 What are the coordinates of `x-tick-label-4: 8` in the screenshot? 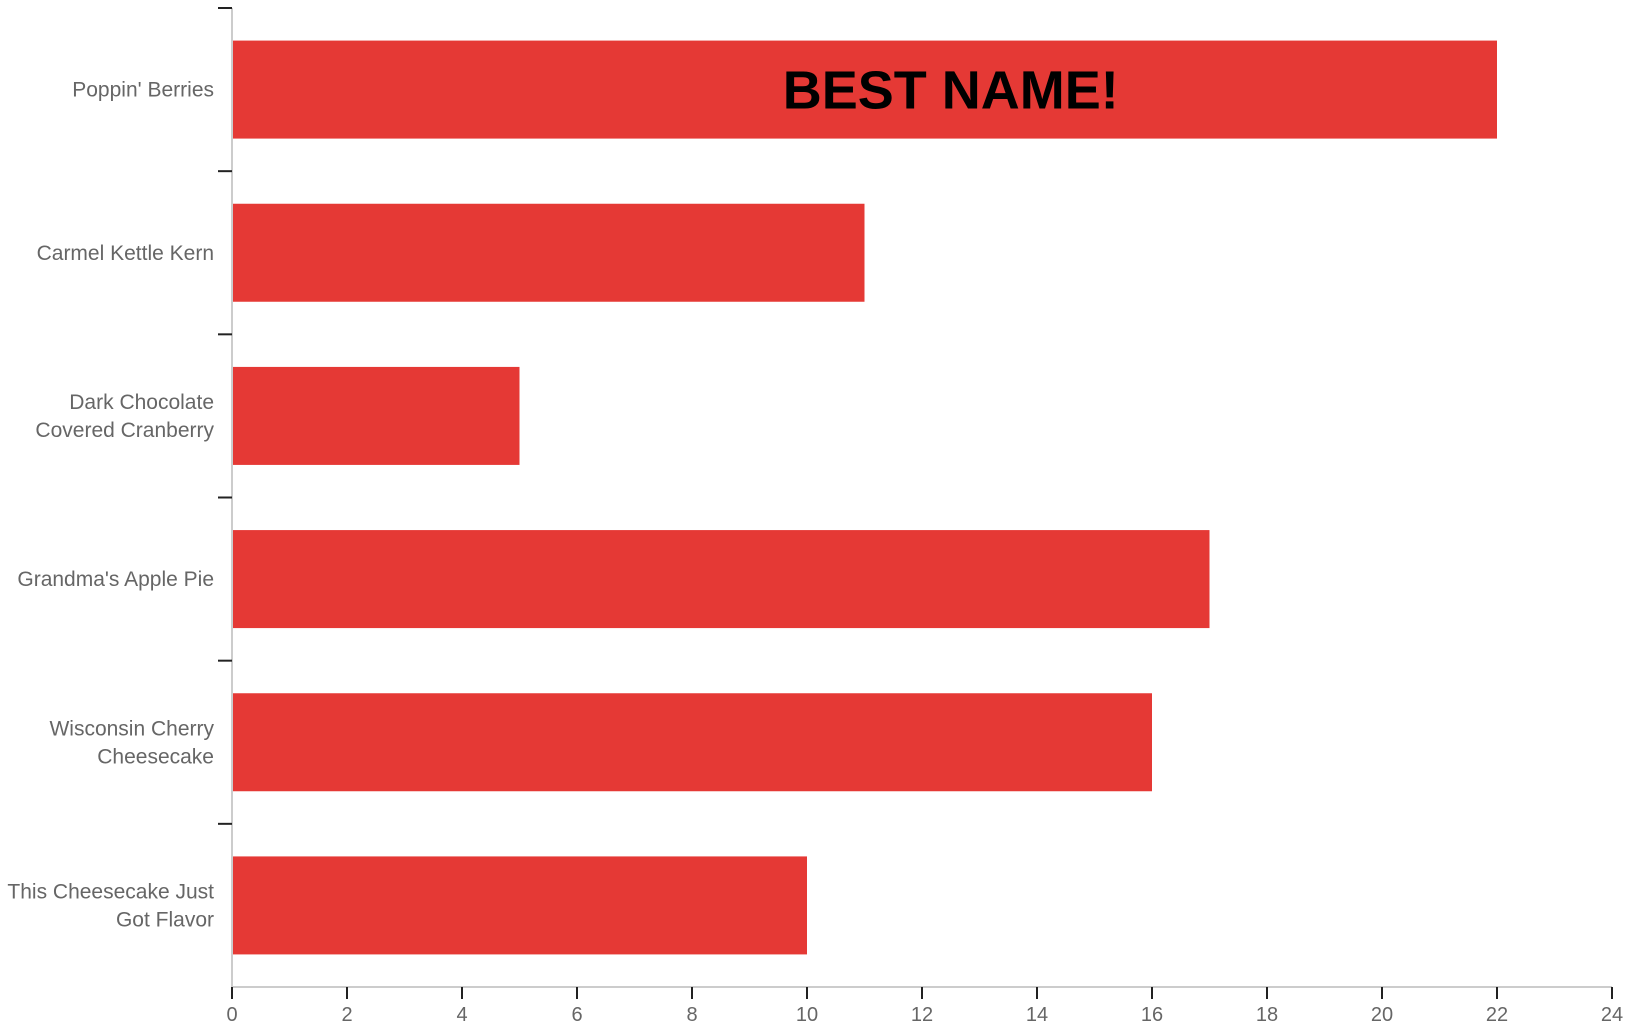 It's located at (691, 1013).